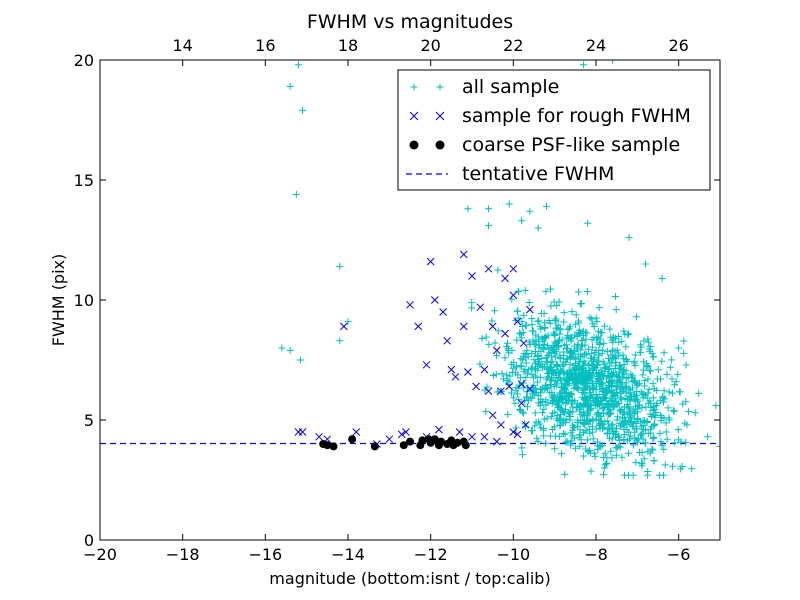 The image size is (800, 600). Describe the element at coordinates (679, 554) in the screenshot. I see `x-tick-label: −6` at that location.